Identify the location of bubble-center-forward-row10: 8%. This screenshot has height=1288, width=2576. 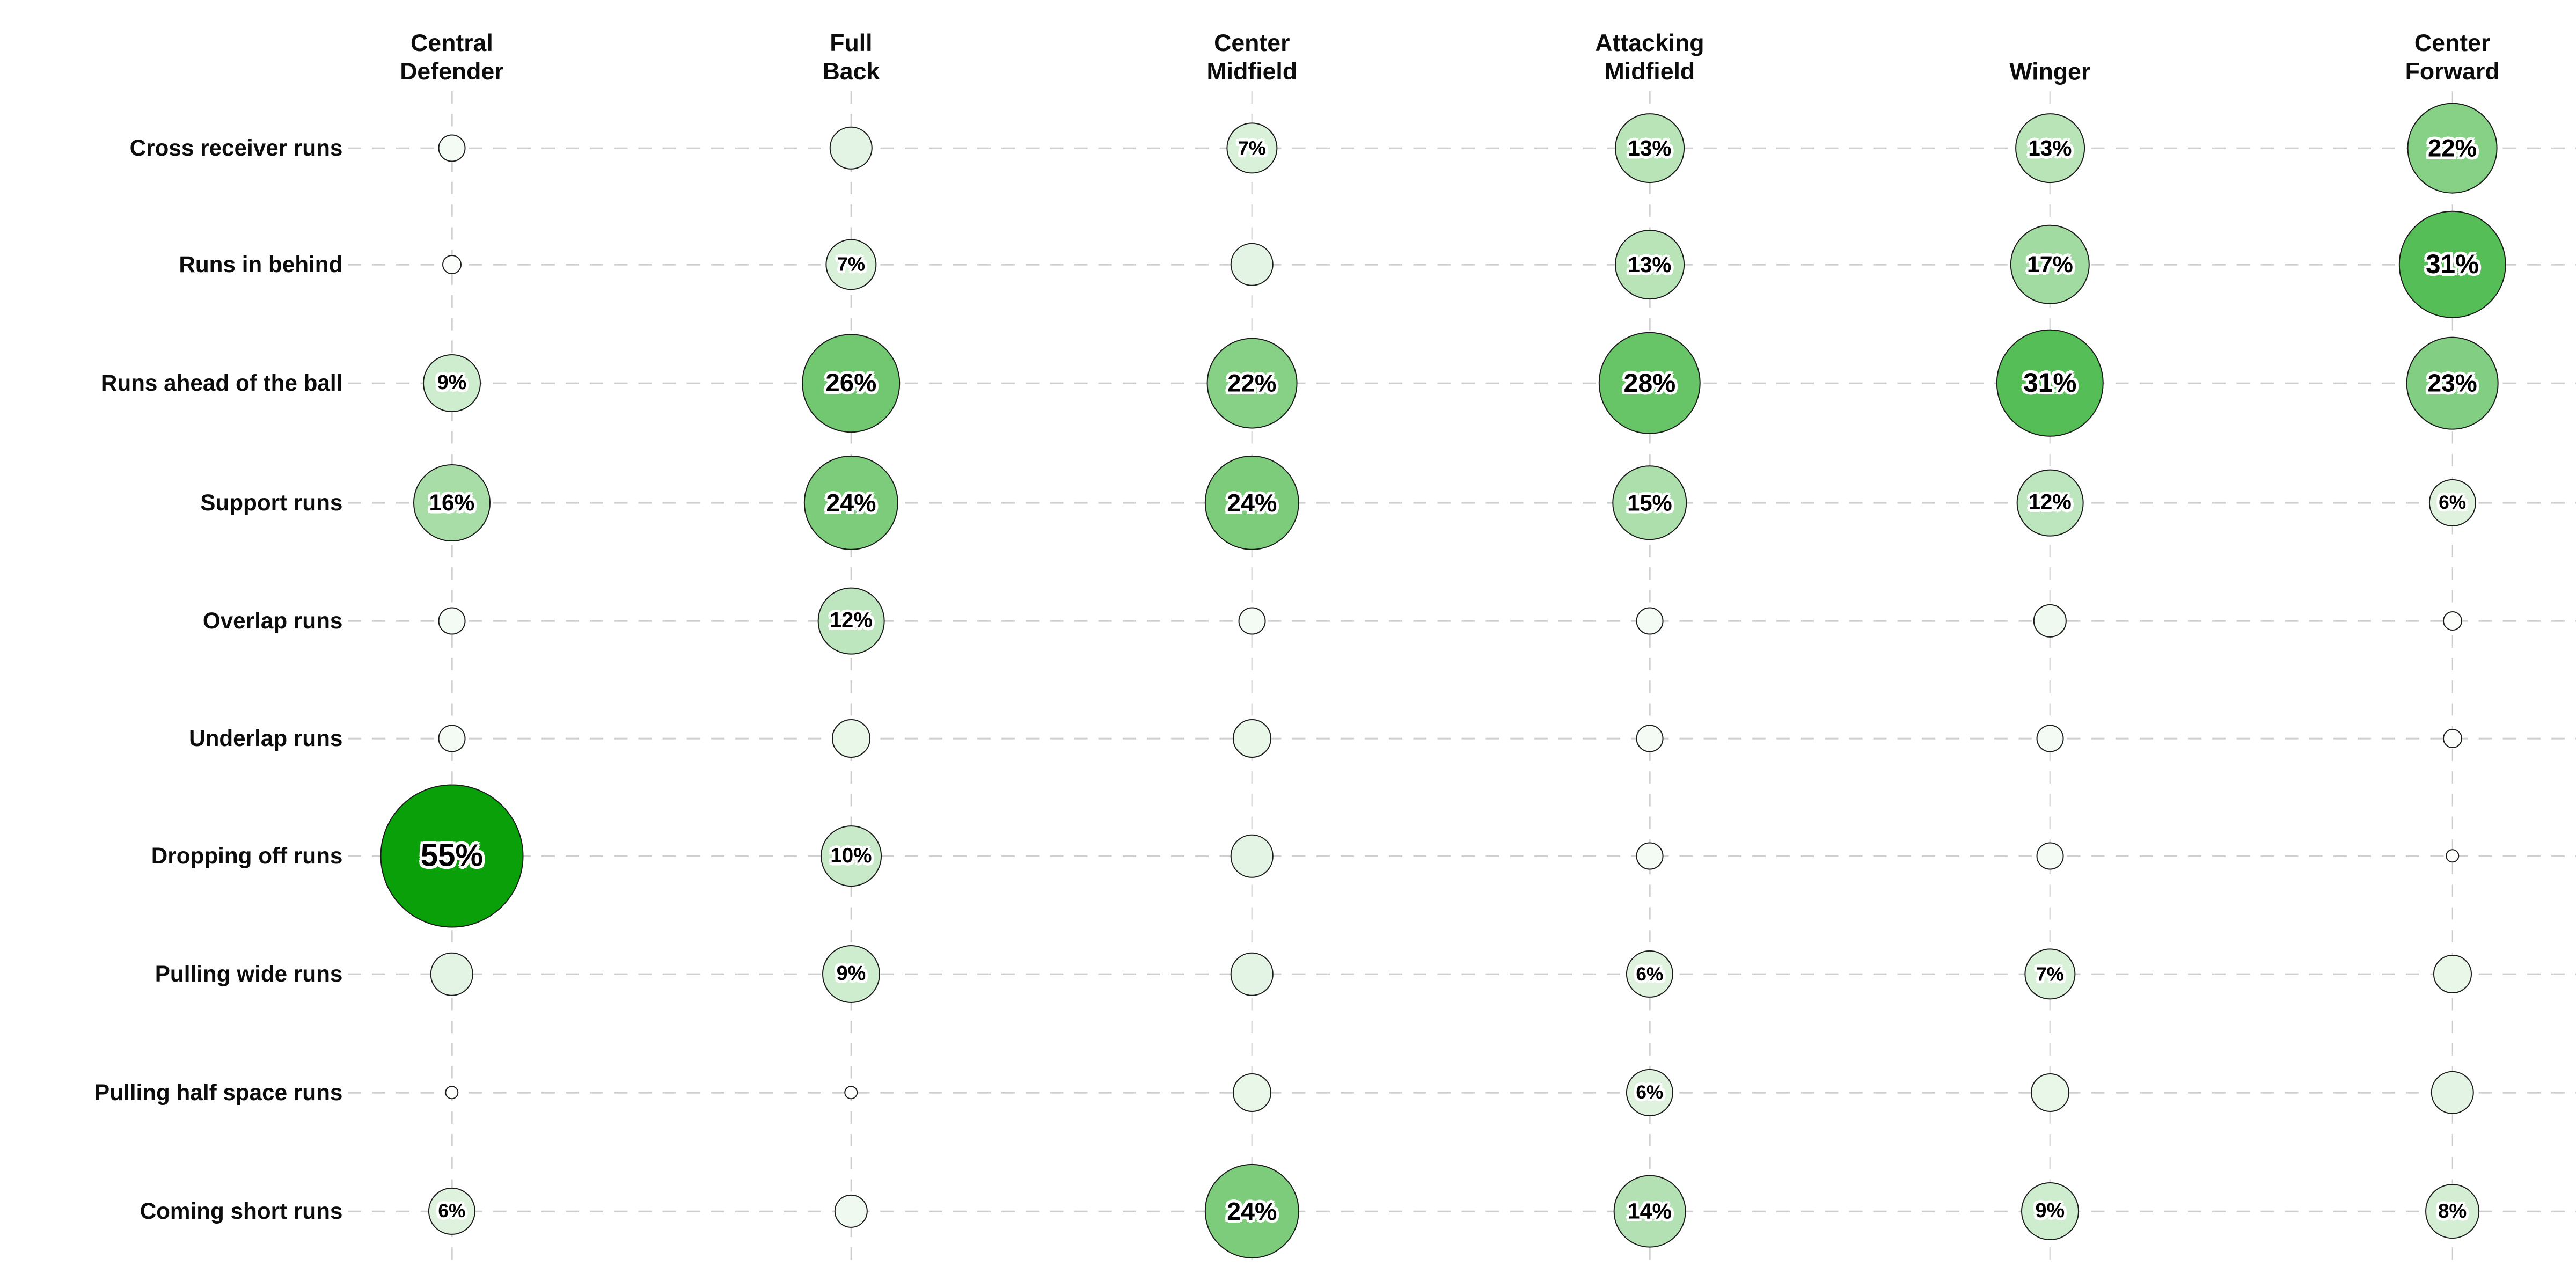
(2452, 1211).